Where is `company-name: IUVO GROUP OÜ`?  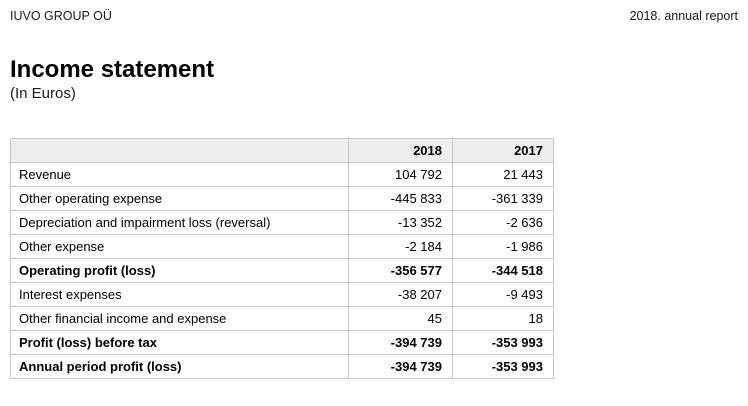
company-name: IUVO GROUP OÜ is located at coordinates (61, 16).